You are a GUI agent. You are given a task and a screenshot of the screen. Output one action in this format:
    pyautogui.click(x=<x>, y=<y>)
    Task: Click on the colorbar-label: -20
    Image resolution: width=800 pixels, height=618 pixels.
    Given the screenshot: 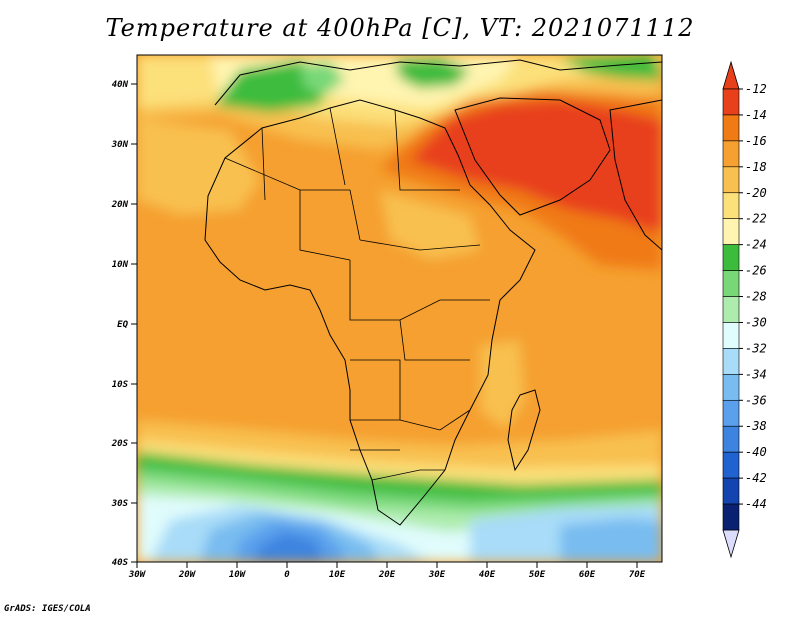 What is the action you would take?
    pyautogui.click(x=756, y=193)
    